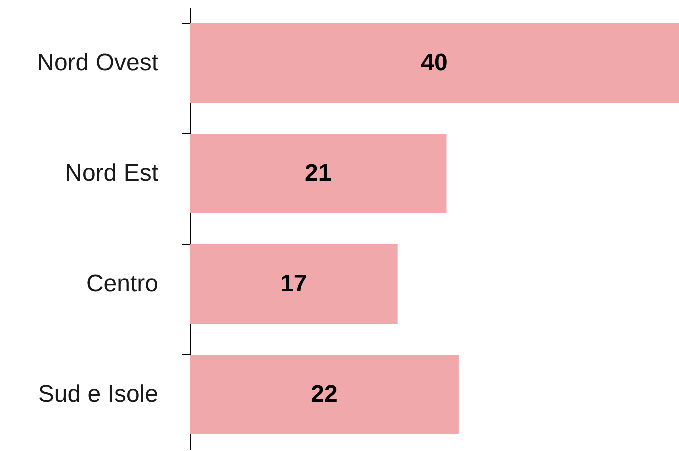 Image resolution: width=679 pixels, height=451 pixels. Describe the element at coordinates (98, 394) in the screenshot. I see `y-tick-label: Sud e Isole` at that location.